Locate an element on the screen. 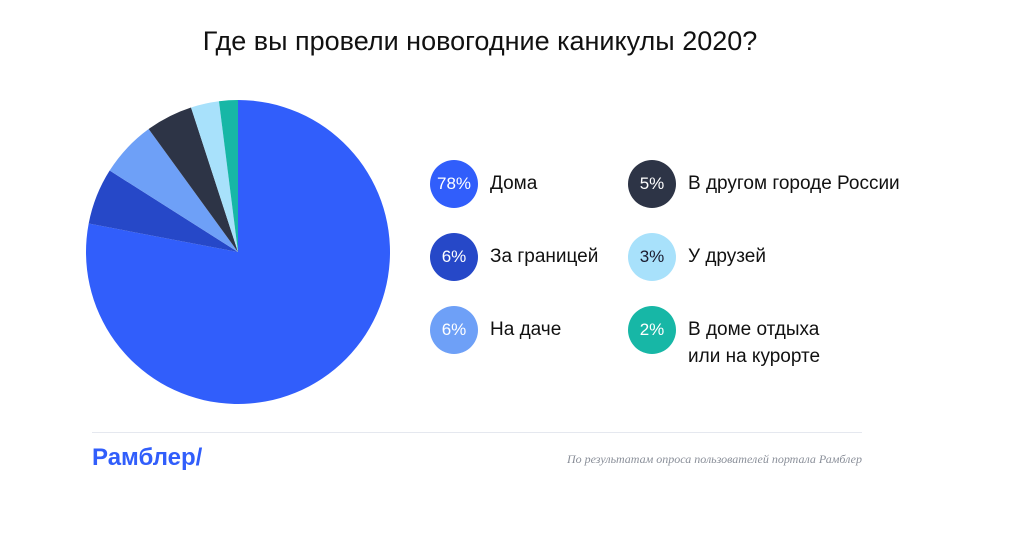 This screenshot has width=1024, height=550. legend-percent-badge: 78% is located at coordinates (454, 184).